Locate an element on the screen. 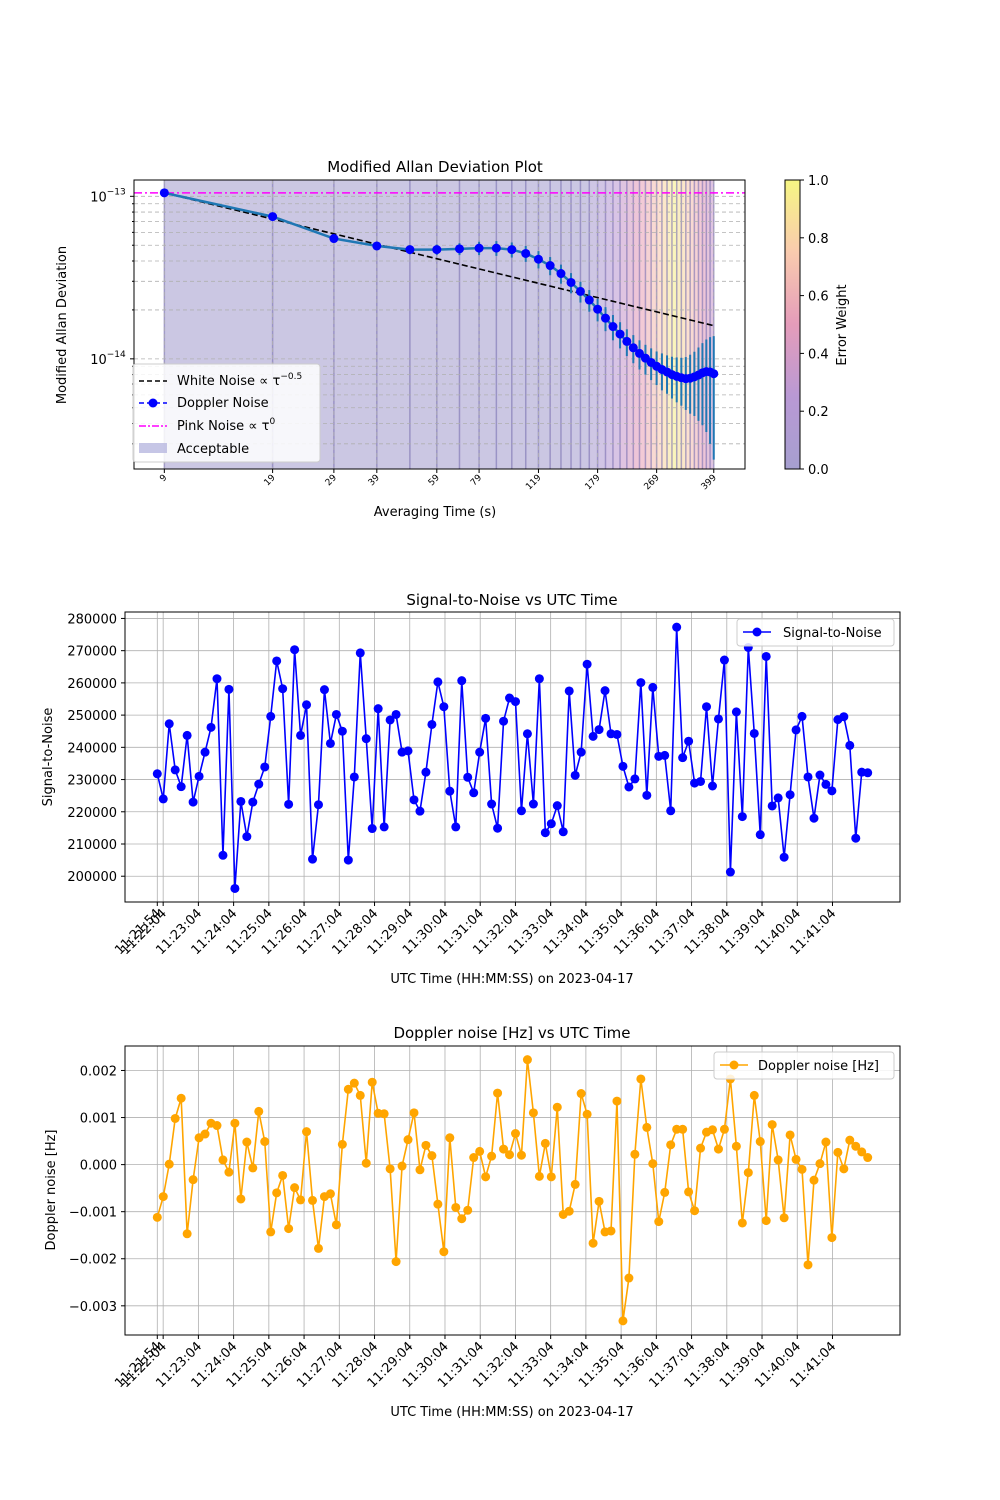 This screenshot has width=1000, height=1500. y-tick-label: 0.001 is located at coordinates (98, 1119).